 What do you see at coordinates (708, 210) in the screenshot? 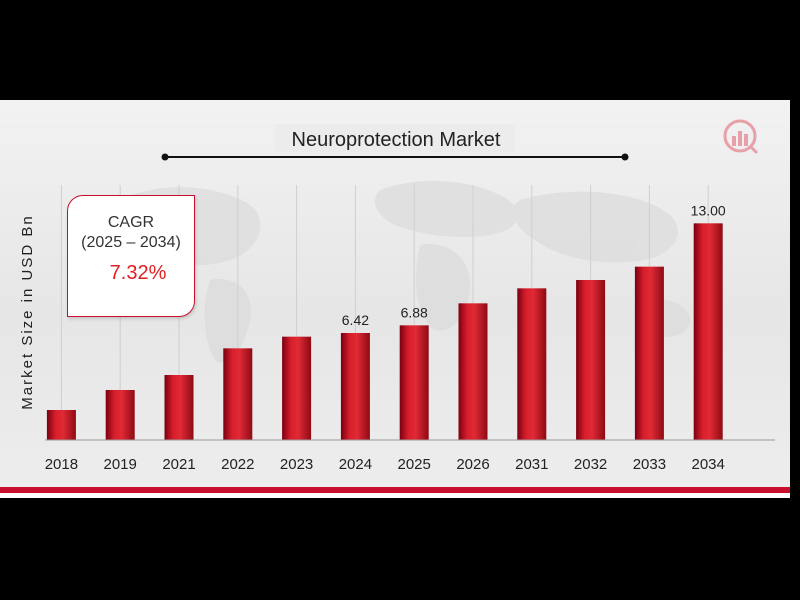
I see `data-label-2034: 13.00` at bounding box center [708, 210].